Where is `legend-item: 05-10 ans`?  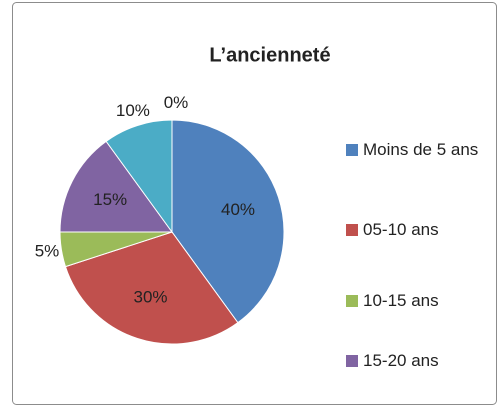
legend-item: 05-10 ans is located at coordinates (416, 230).